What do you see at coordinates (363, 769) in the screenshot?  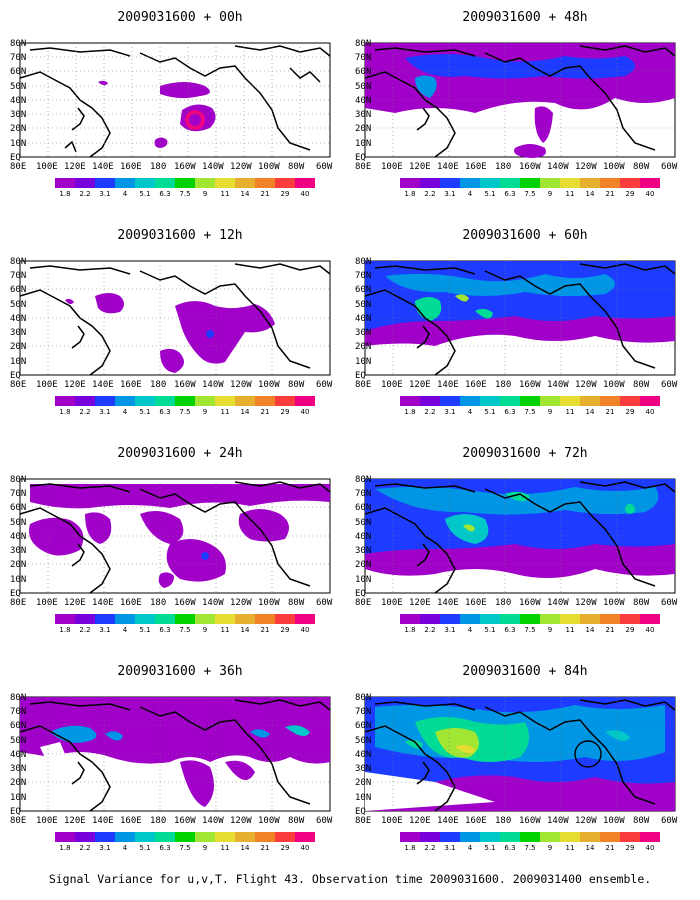 I see `lat-label: 30N` at bounding box center [363, 769].